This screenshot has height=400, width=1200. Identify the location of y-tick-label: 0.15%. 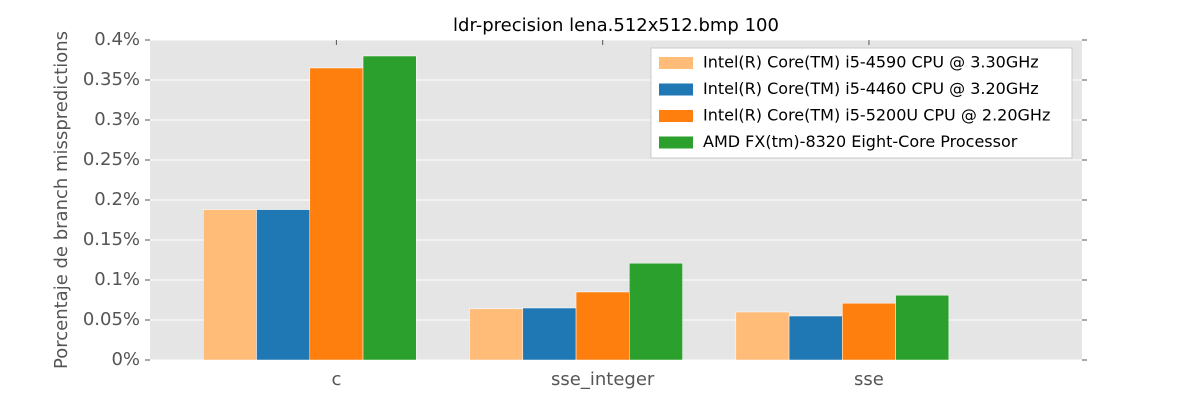
(111, 239).